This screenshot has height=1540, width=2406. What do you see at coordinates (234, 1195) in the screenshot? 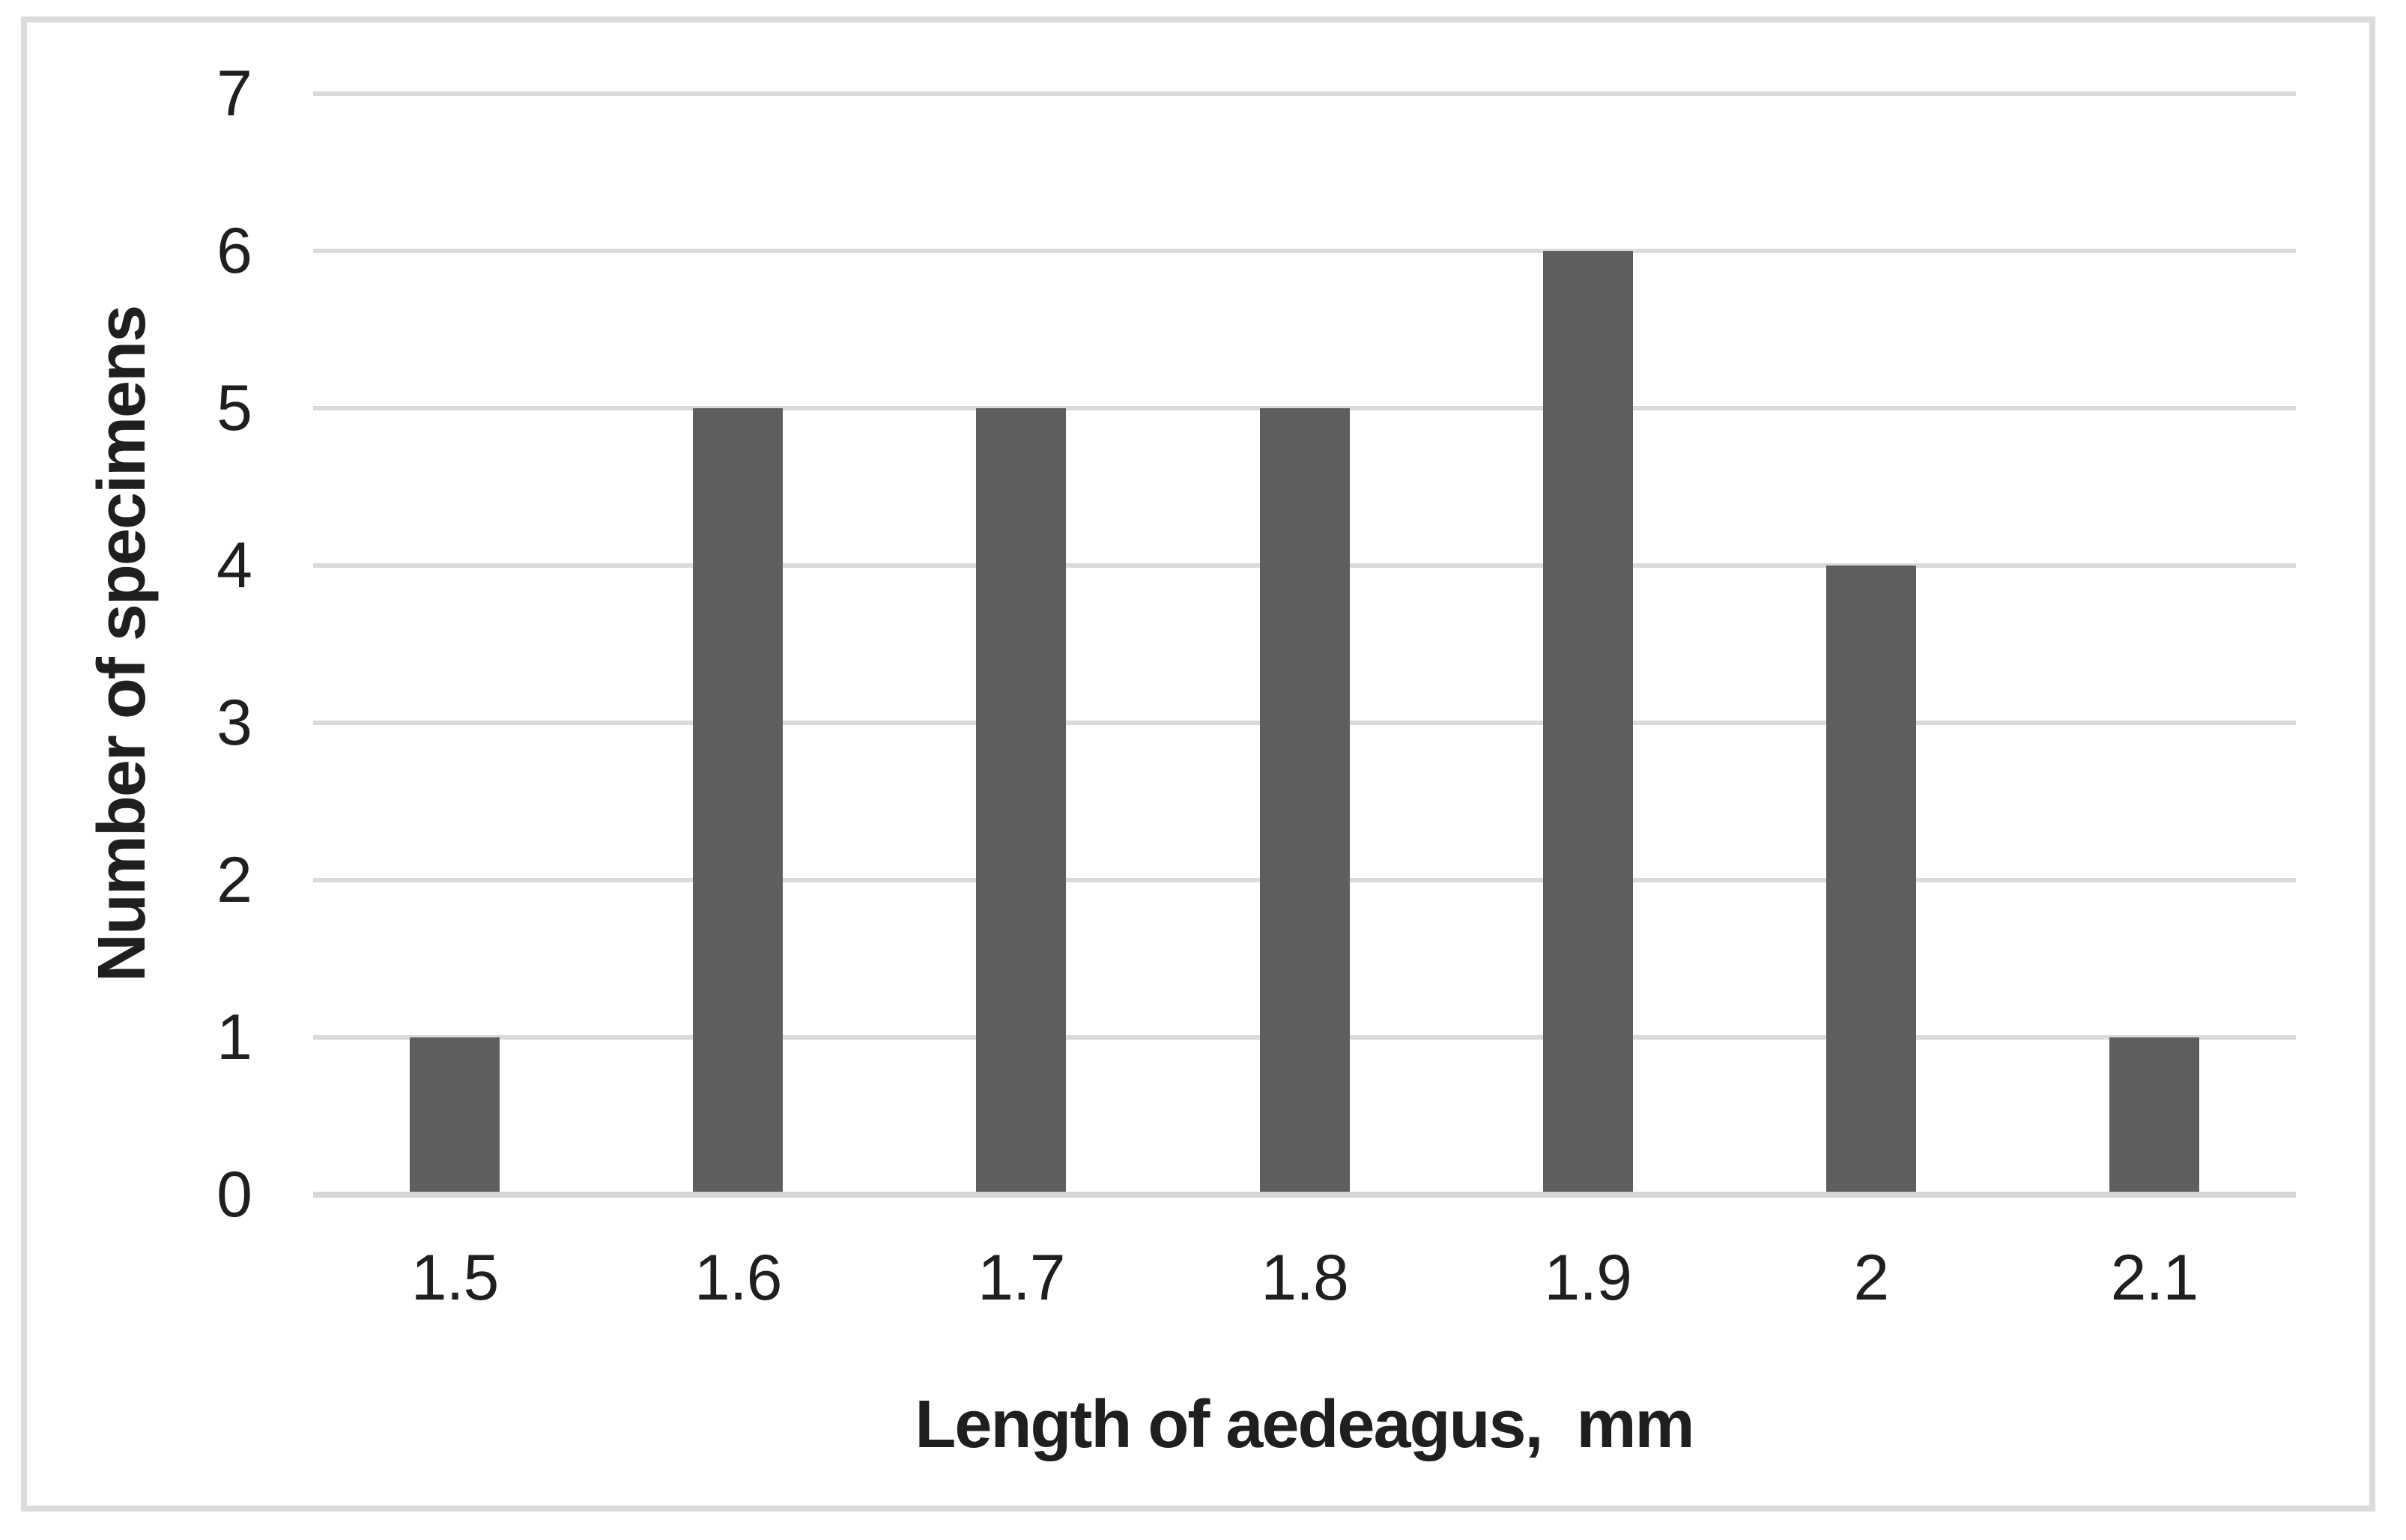
I see `y-tick-label: 0` at bounding box center [234, 1195].